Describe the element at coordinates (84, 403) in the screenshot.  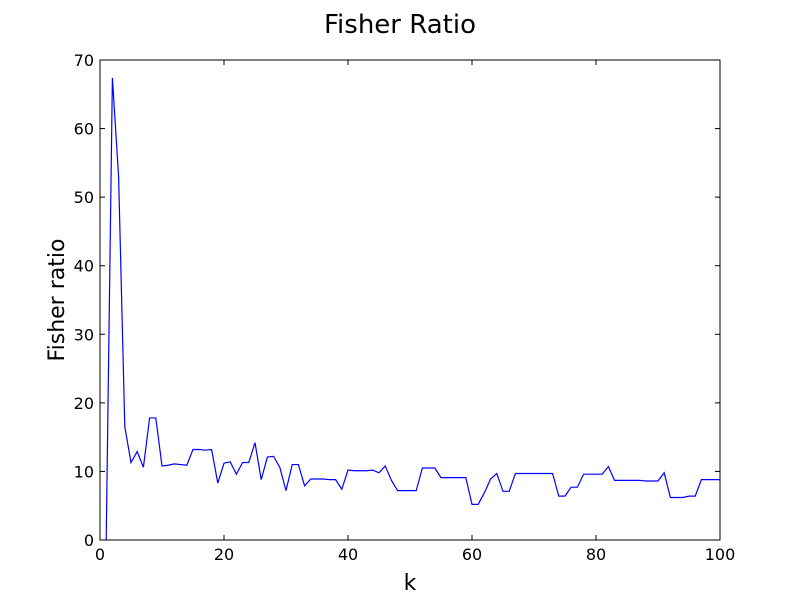
I see `y-tick-label: 20` at that location.